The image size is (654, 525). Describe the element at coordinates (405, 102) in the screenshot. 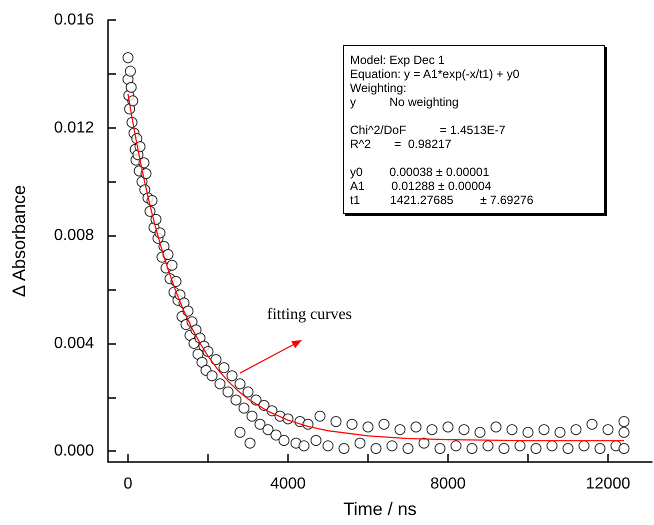

I see `annotation: y No weighting` at that location.